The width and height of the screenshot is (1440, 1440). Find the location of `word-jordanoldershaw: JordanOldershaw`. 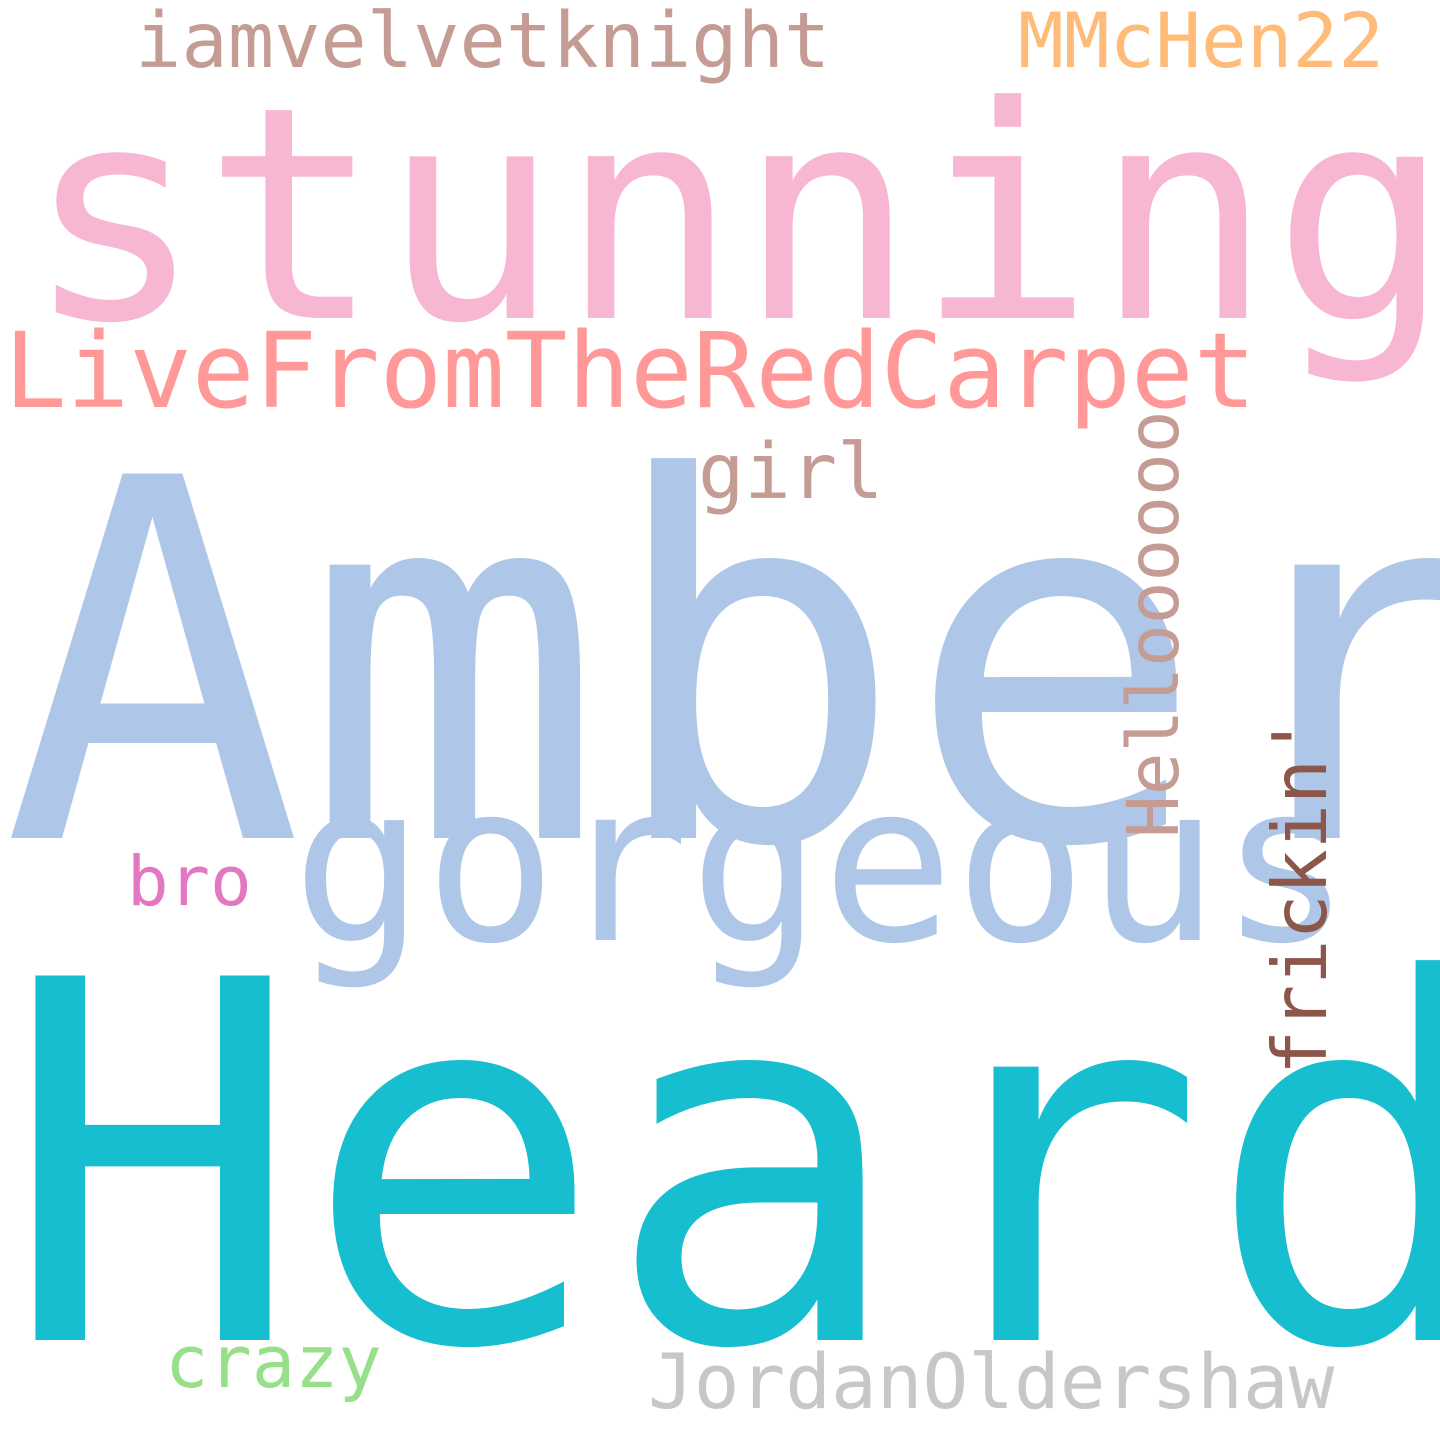

word-jordanoldershaw: JordanOldershaw is located at coordinates (991, 1381).